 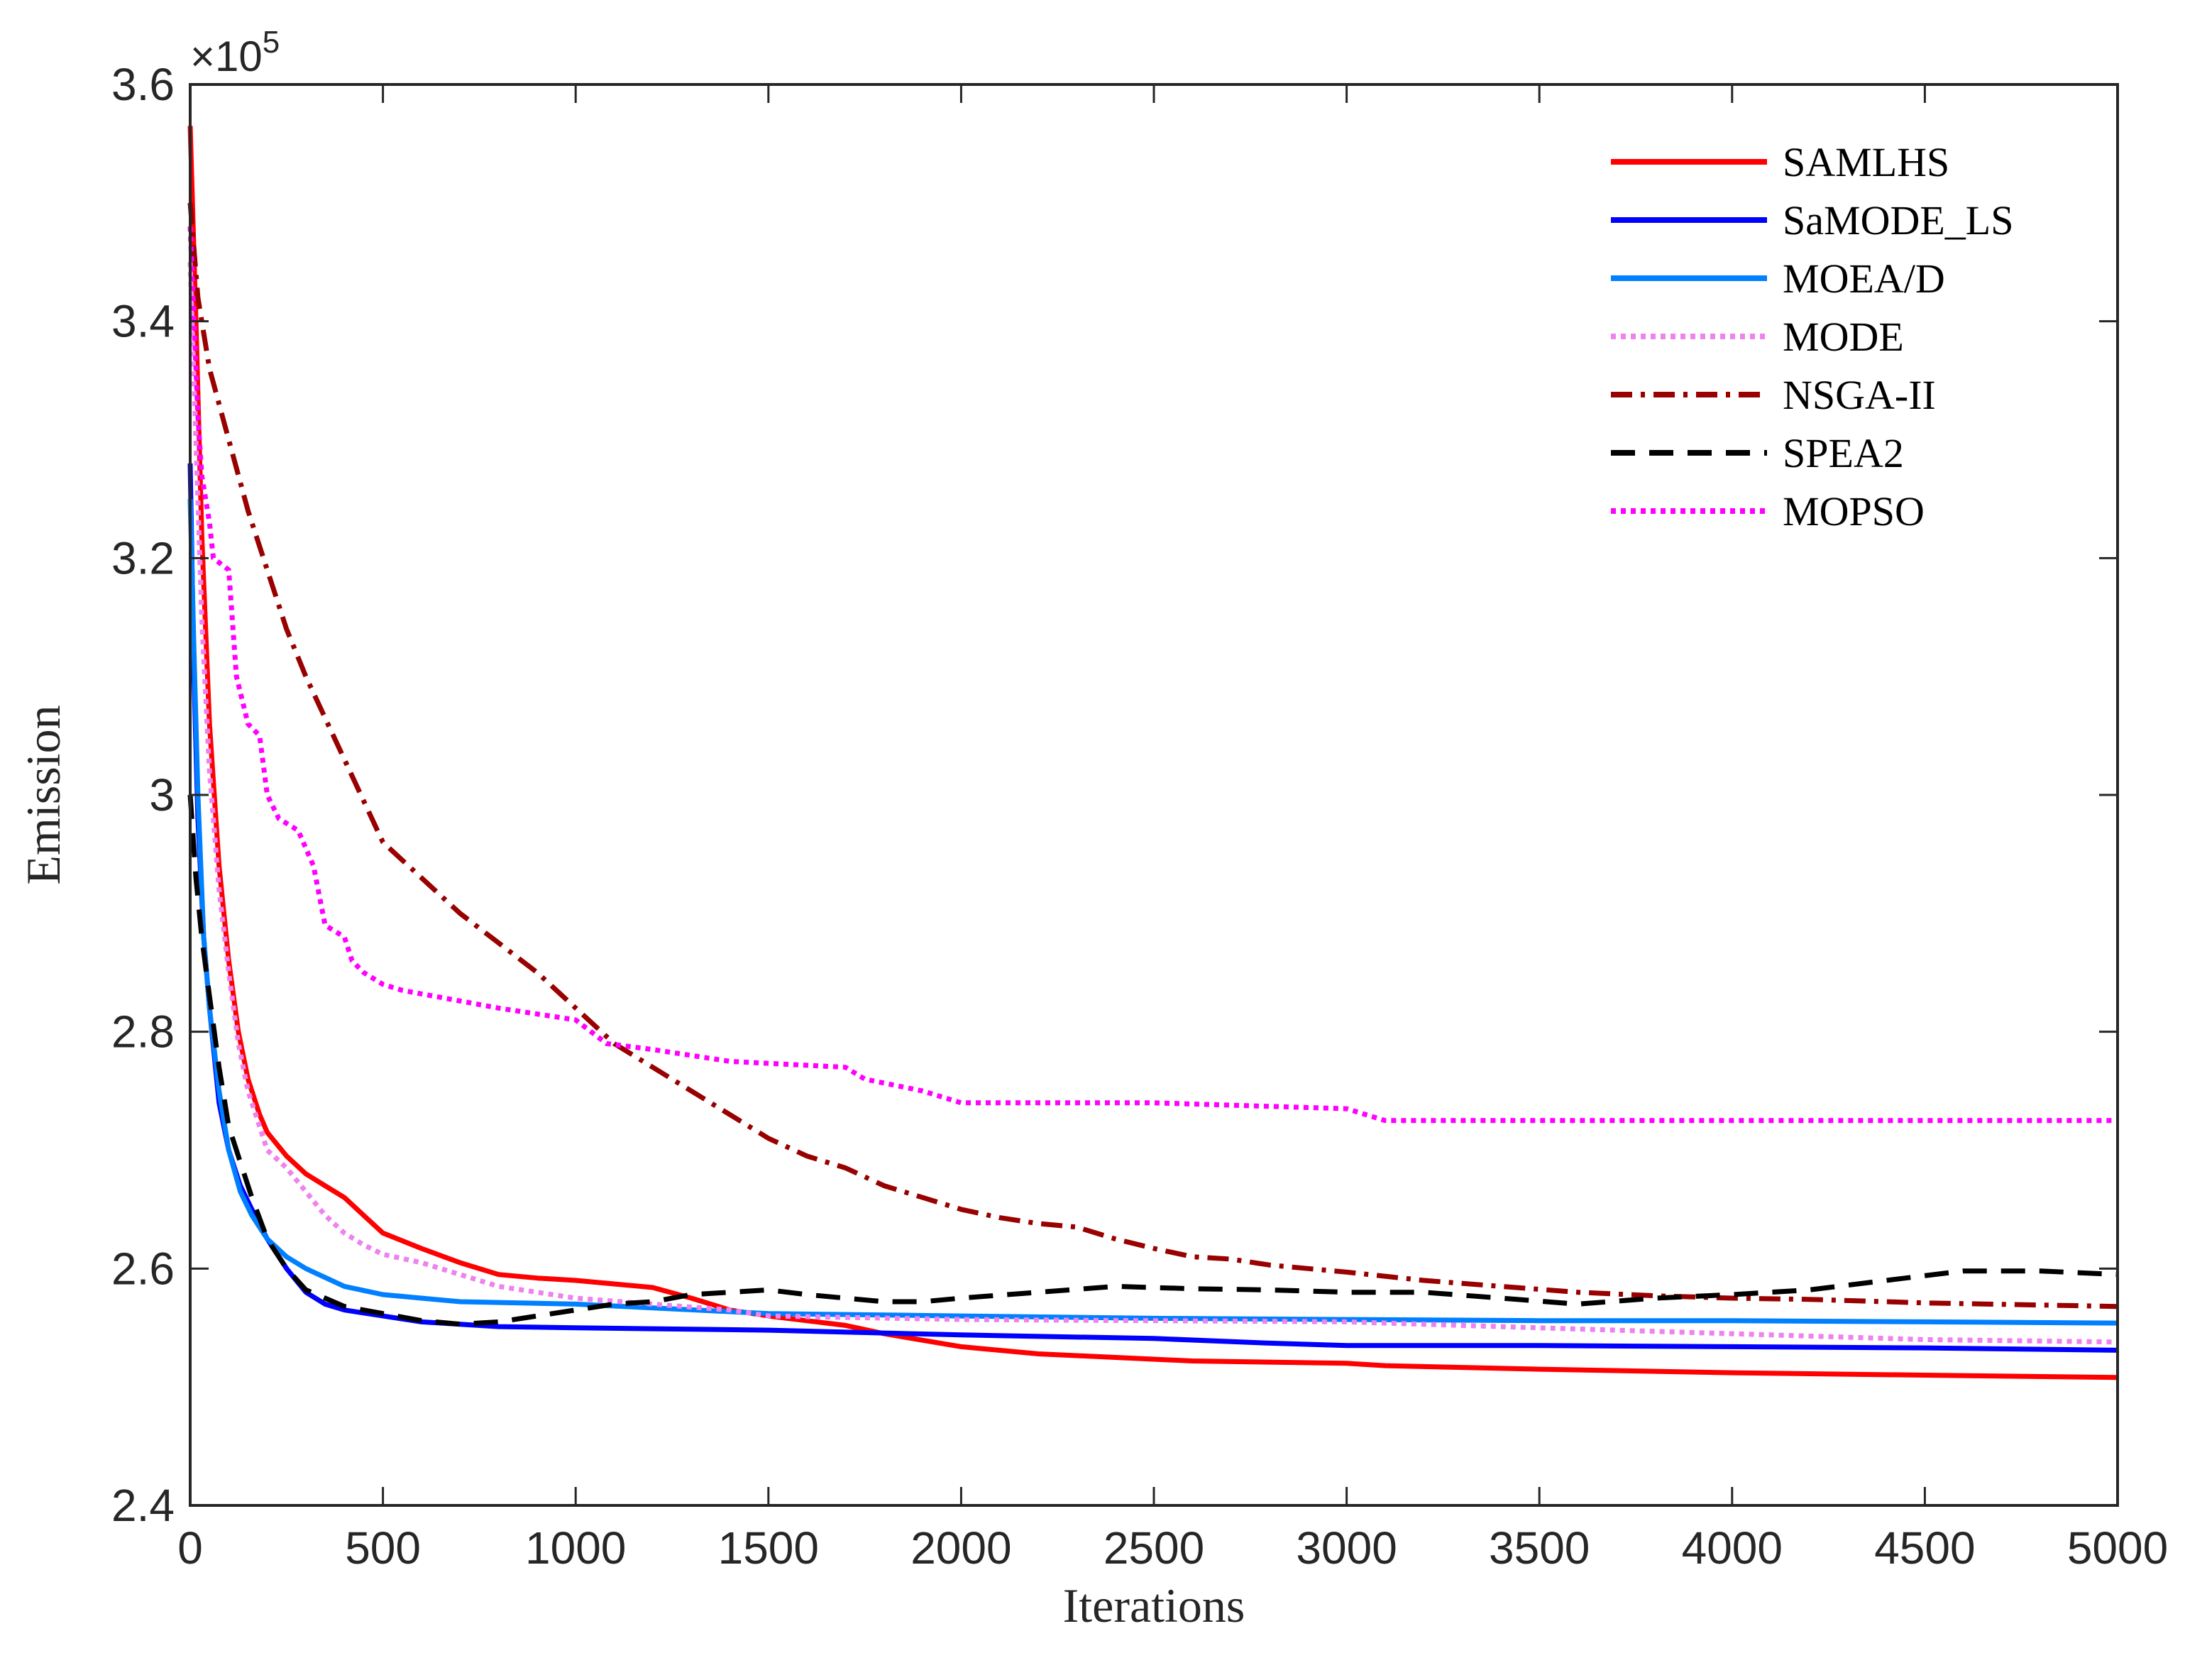 I want to click on x-tick-label: 1500, so click(x=768, y=1548).